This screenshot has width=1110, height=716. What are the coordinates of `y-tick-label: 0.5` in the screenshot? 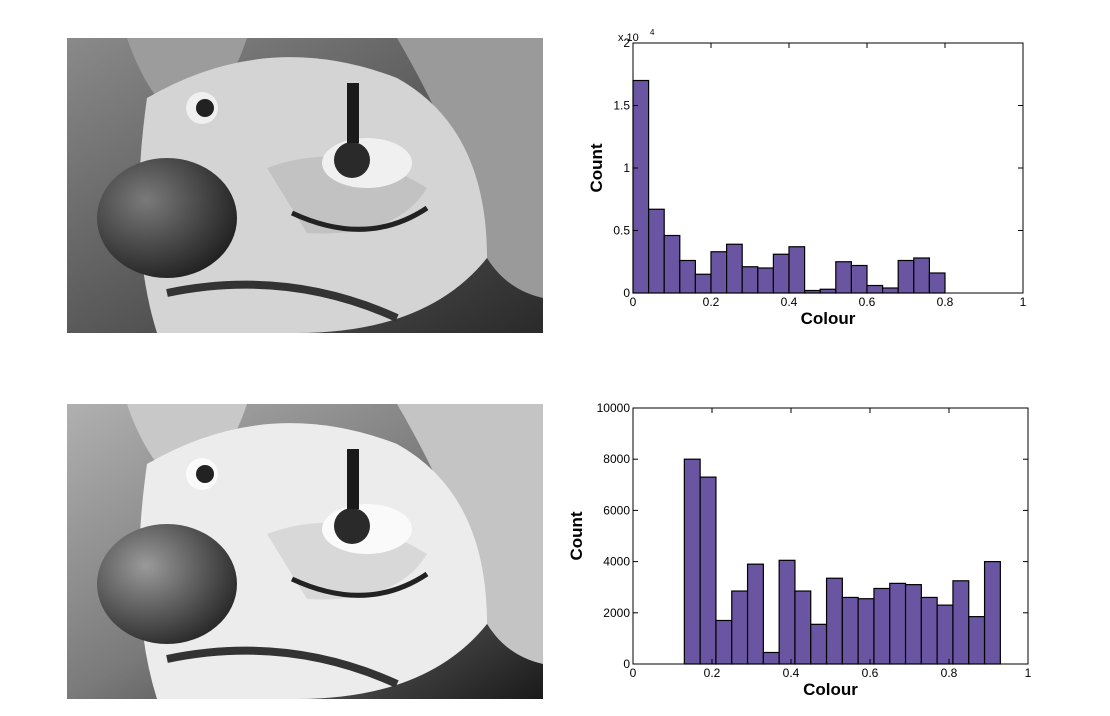 It's located at (621, 231).